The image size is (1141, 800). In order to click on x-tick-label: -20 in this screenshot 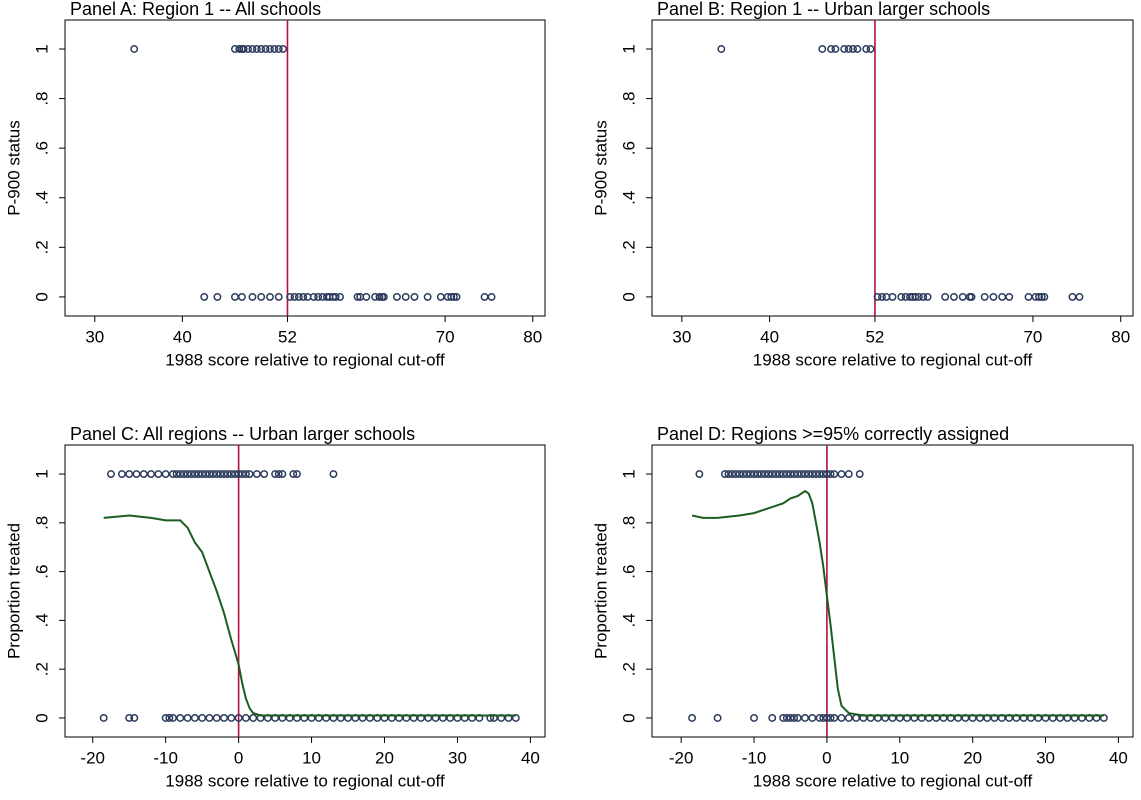, I will do `click(92, 757)`.